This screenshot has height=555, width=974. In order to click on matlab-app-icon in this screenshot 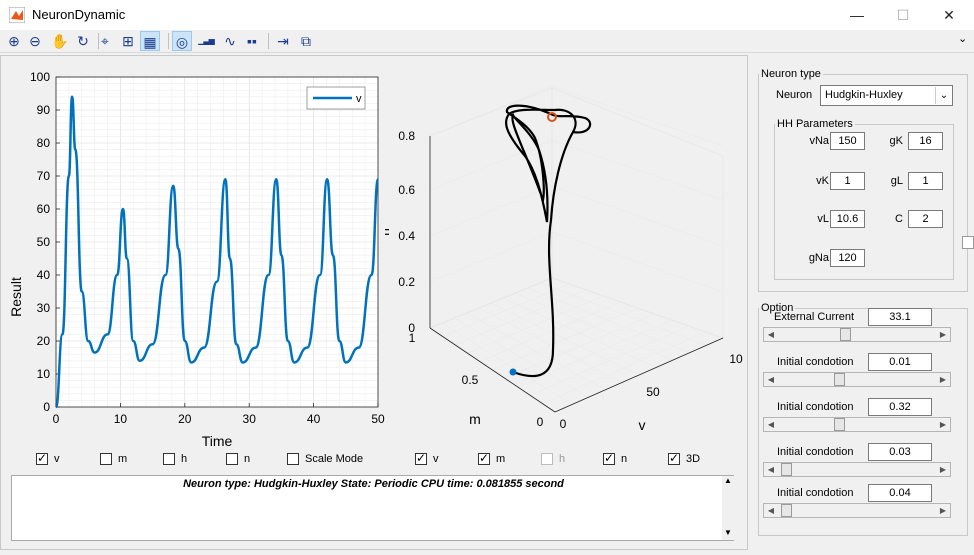, I will do `click(17, 15)`.